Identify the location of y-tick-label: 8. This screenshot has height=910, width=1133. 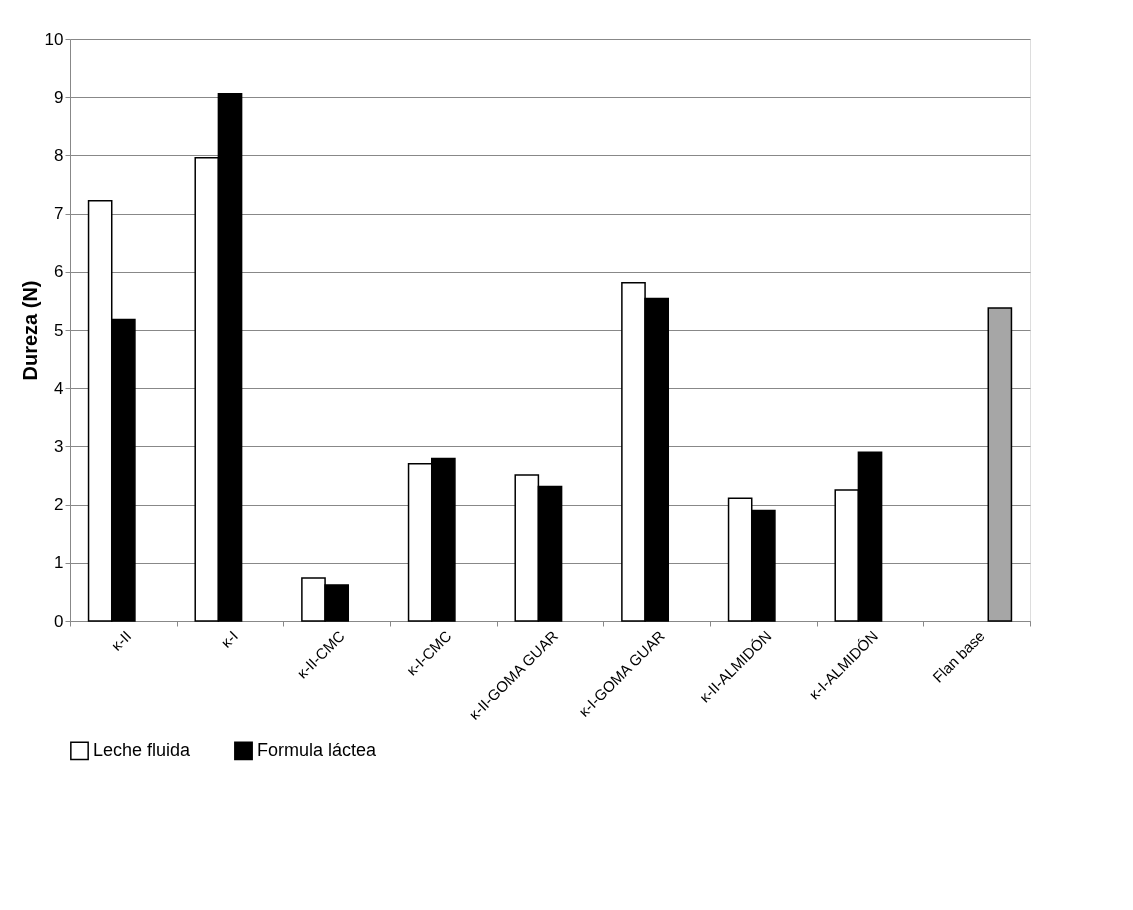
(59, 155).